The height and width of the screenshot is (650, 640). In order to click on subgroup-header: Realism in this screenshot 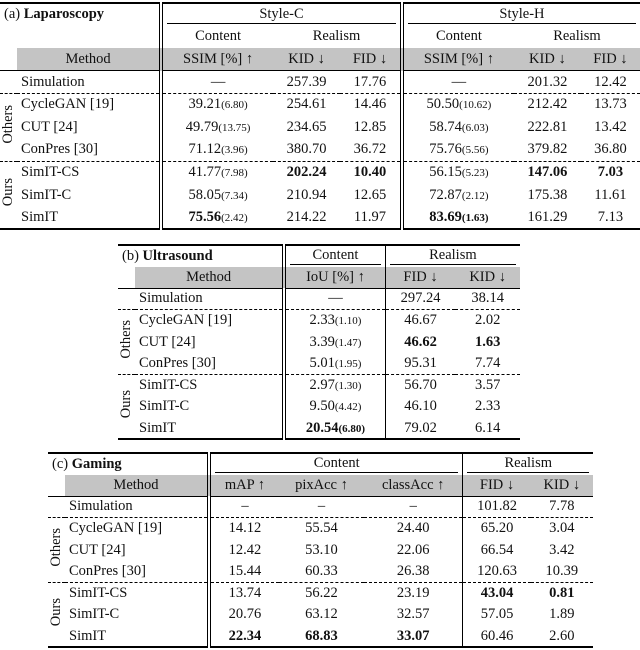, I will do `click(577, 37)`.